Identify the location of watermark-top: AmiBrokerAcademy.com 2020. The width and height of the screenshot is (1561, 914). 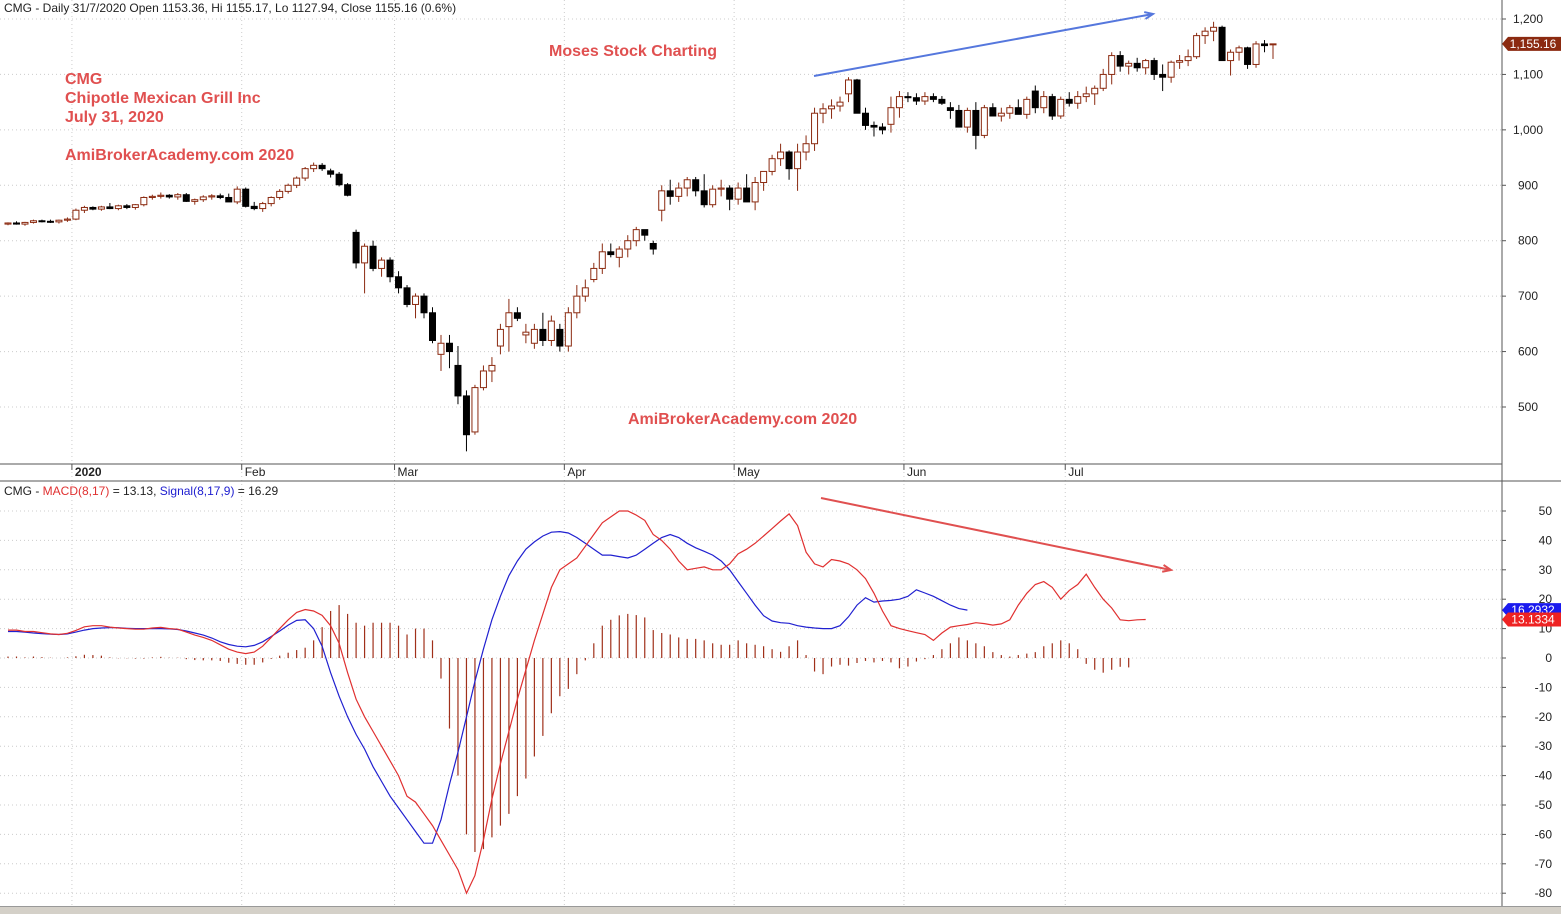
(180, 155).